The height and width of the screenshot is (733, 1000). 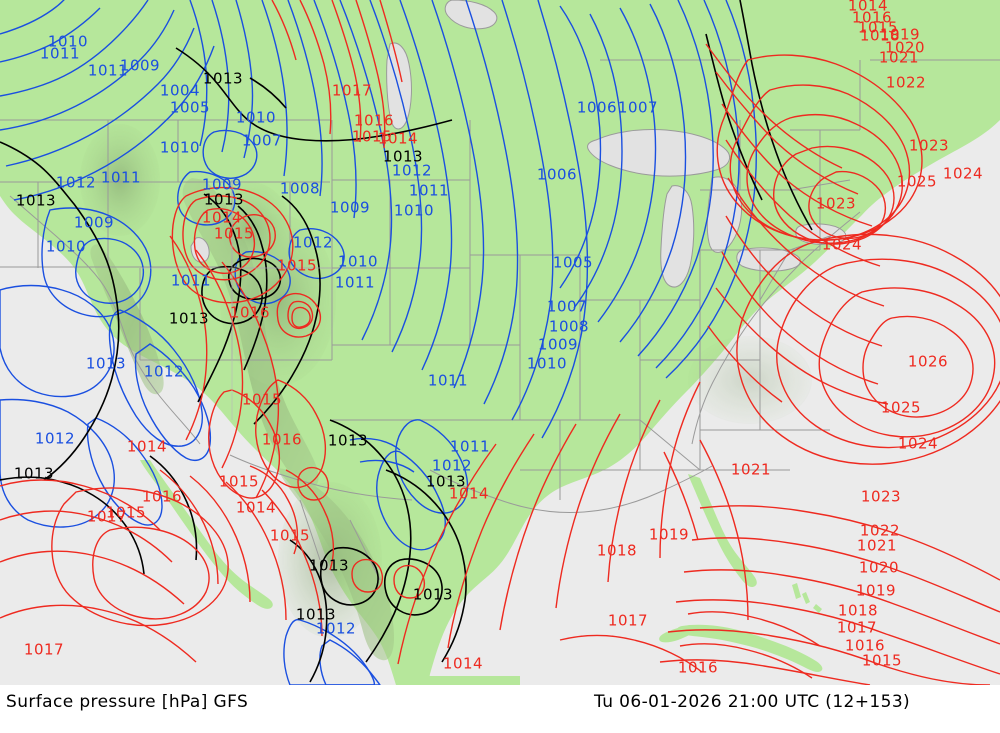 What do you see at coordinates (57, 463) in the screenshot?
I see `isobar-1012-sw` at bounding box center [57, 463].